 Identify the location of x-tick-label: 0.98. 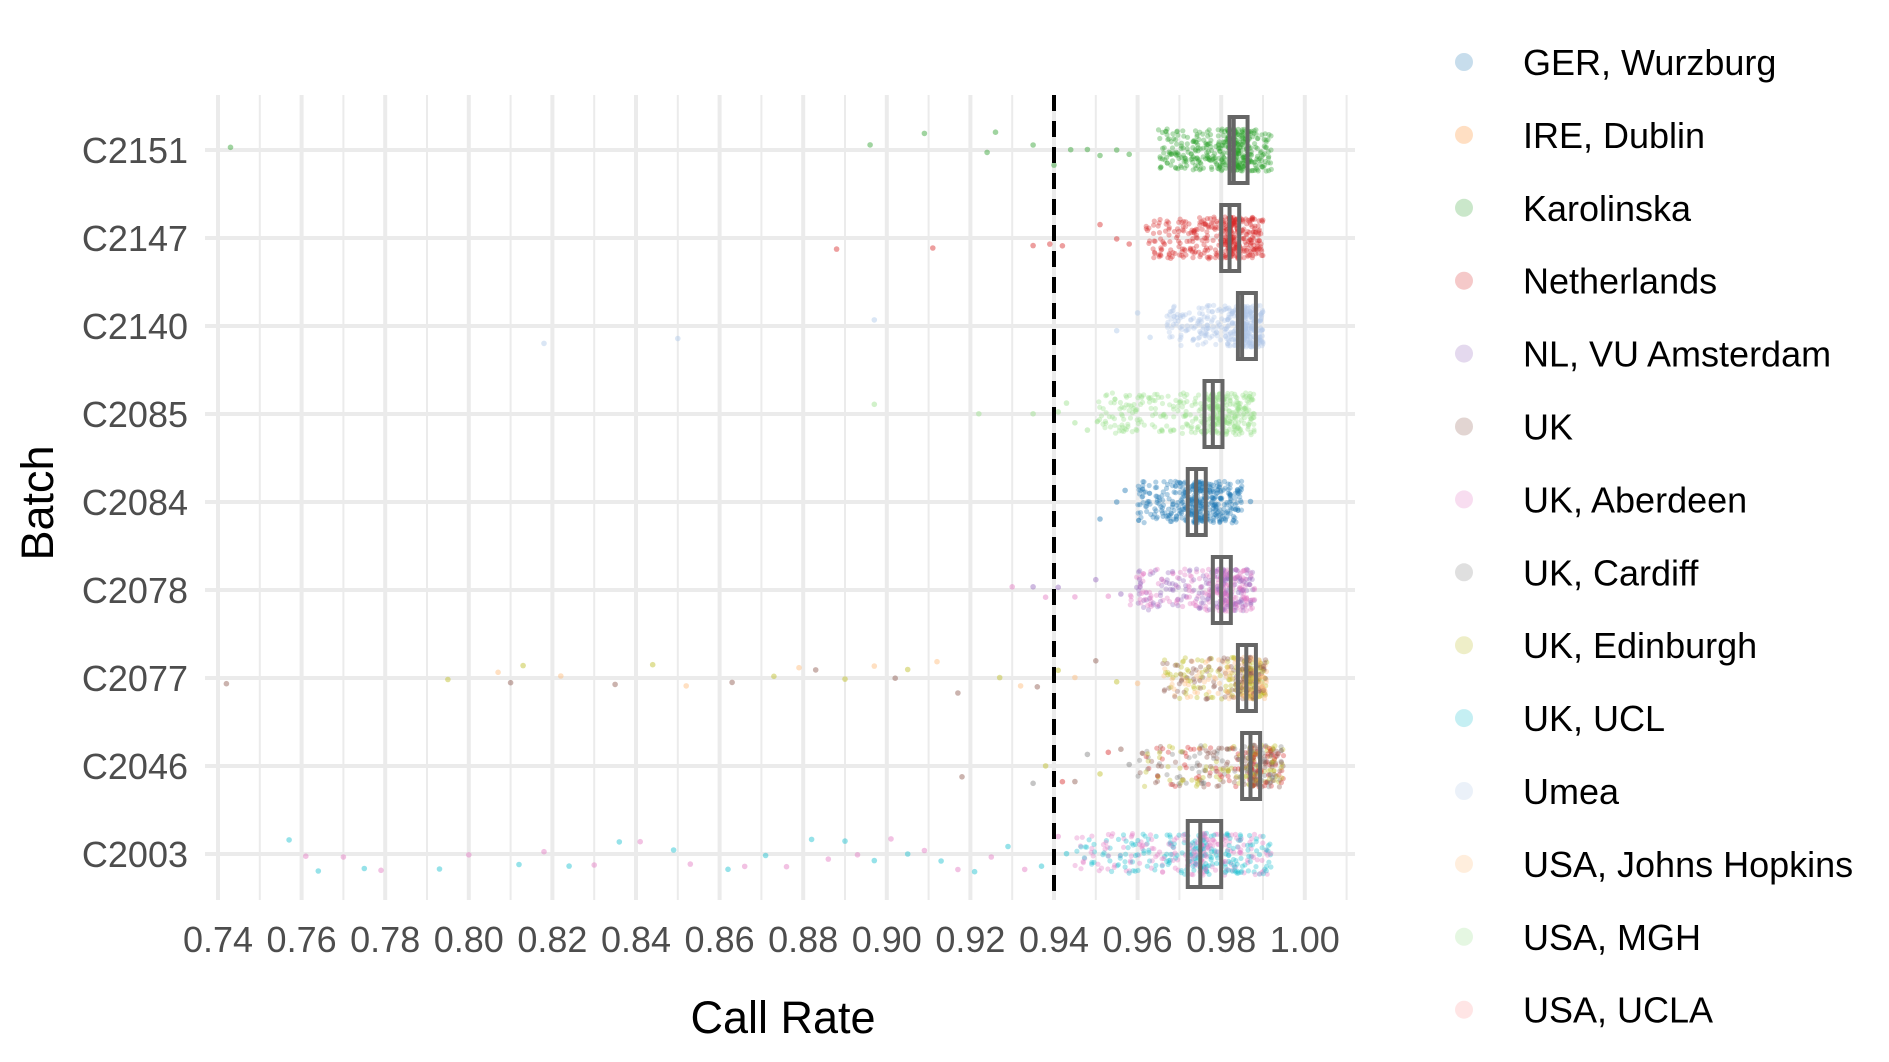
(1221, 939).